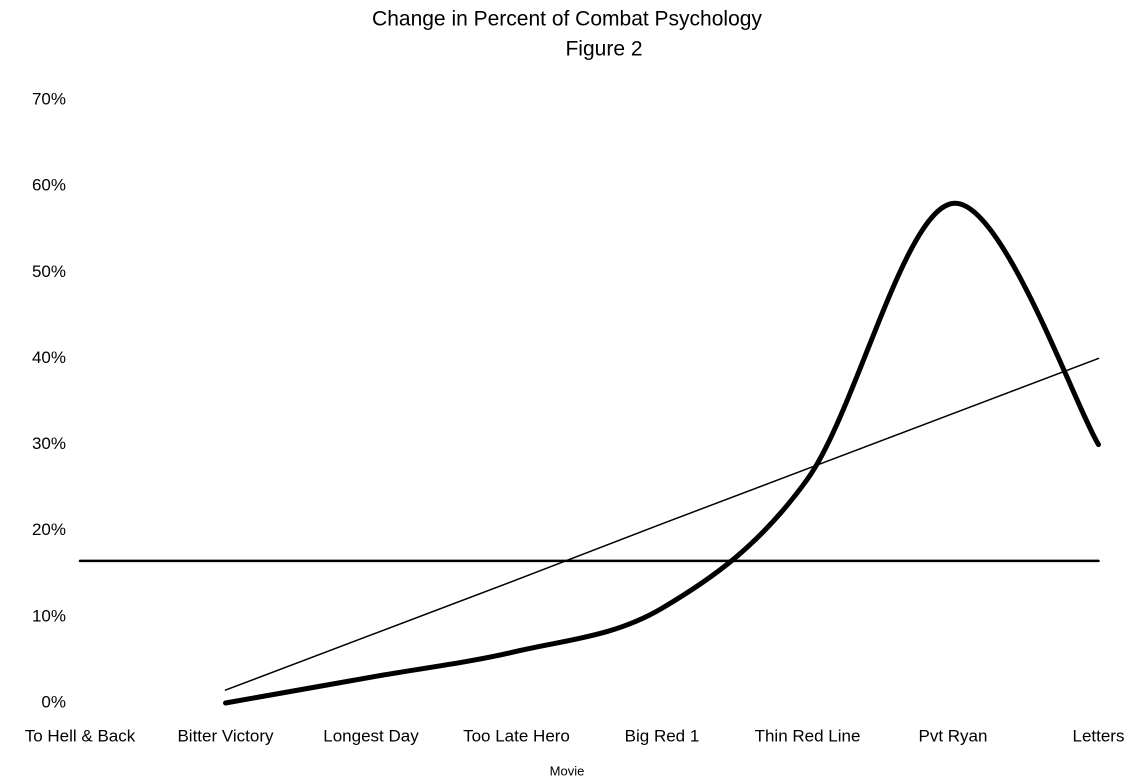 The image size is (1135, 782). Describe the element at coordinates (49, 185) in the screenshot. I see `y-tick-label: 60%` at that location.